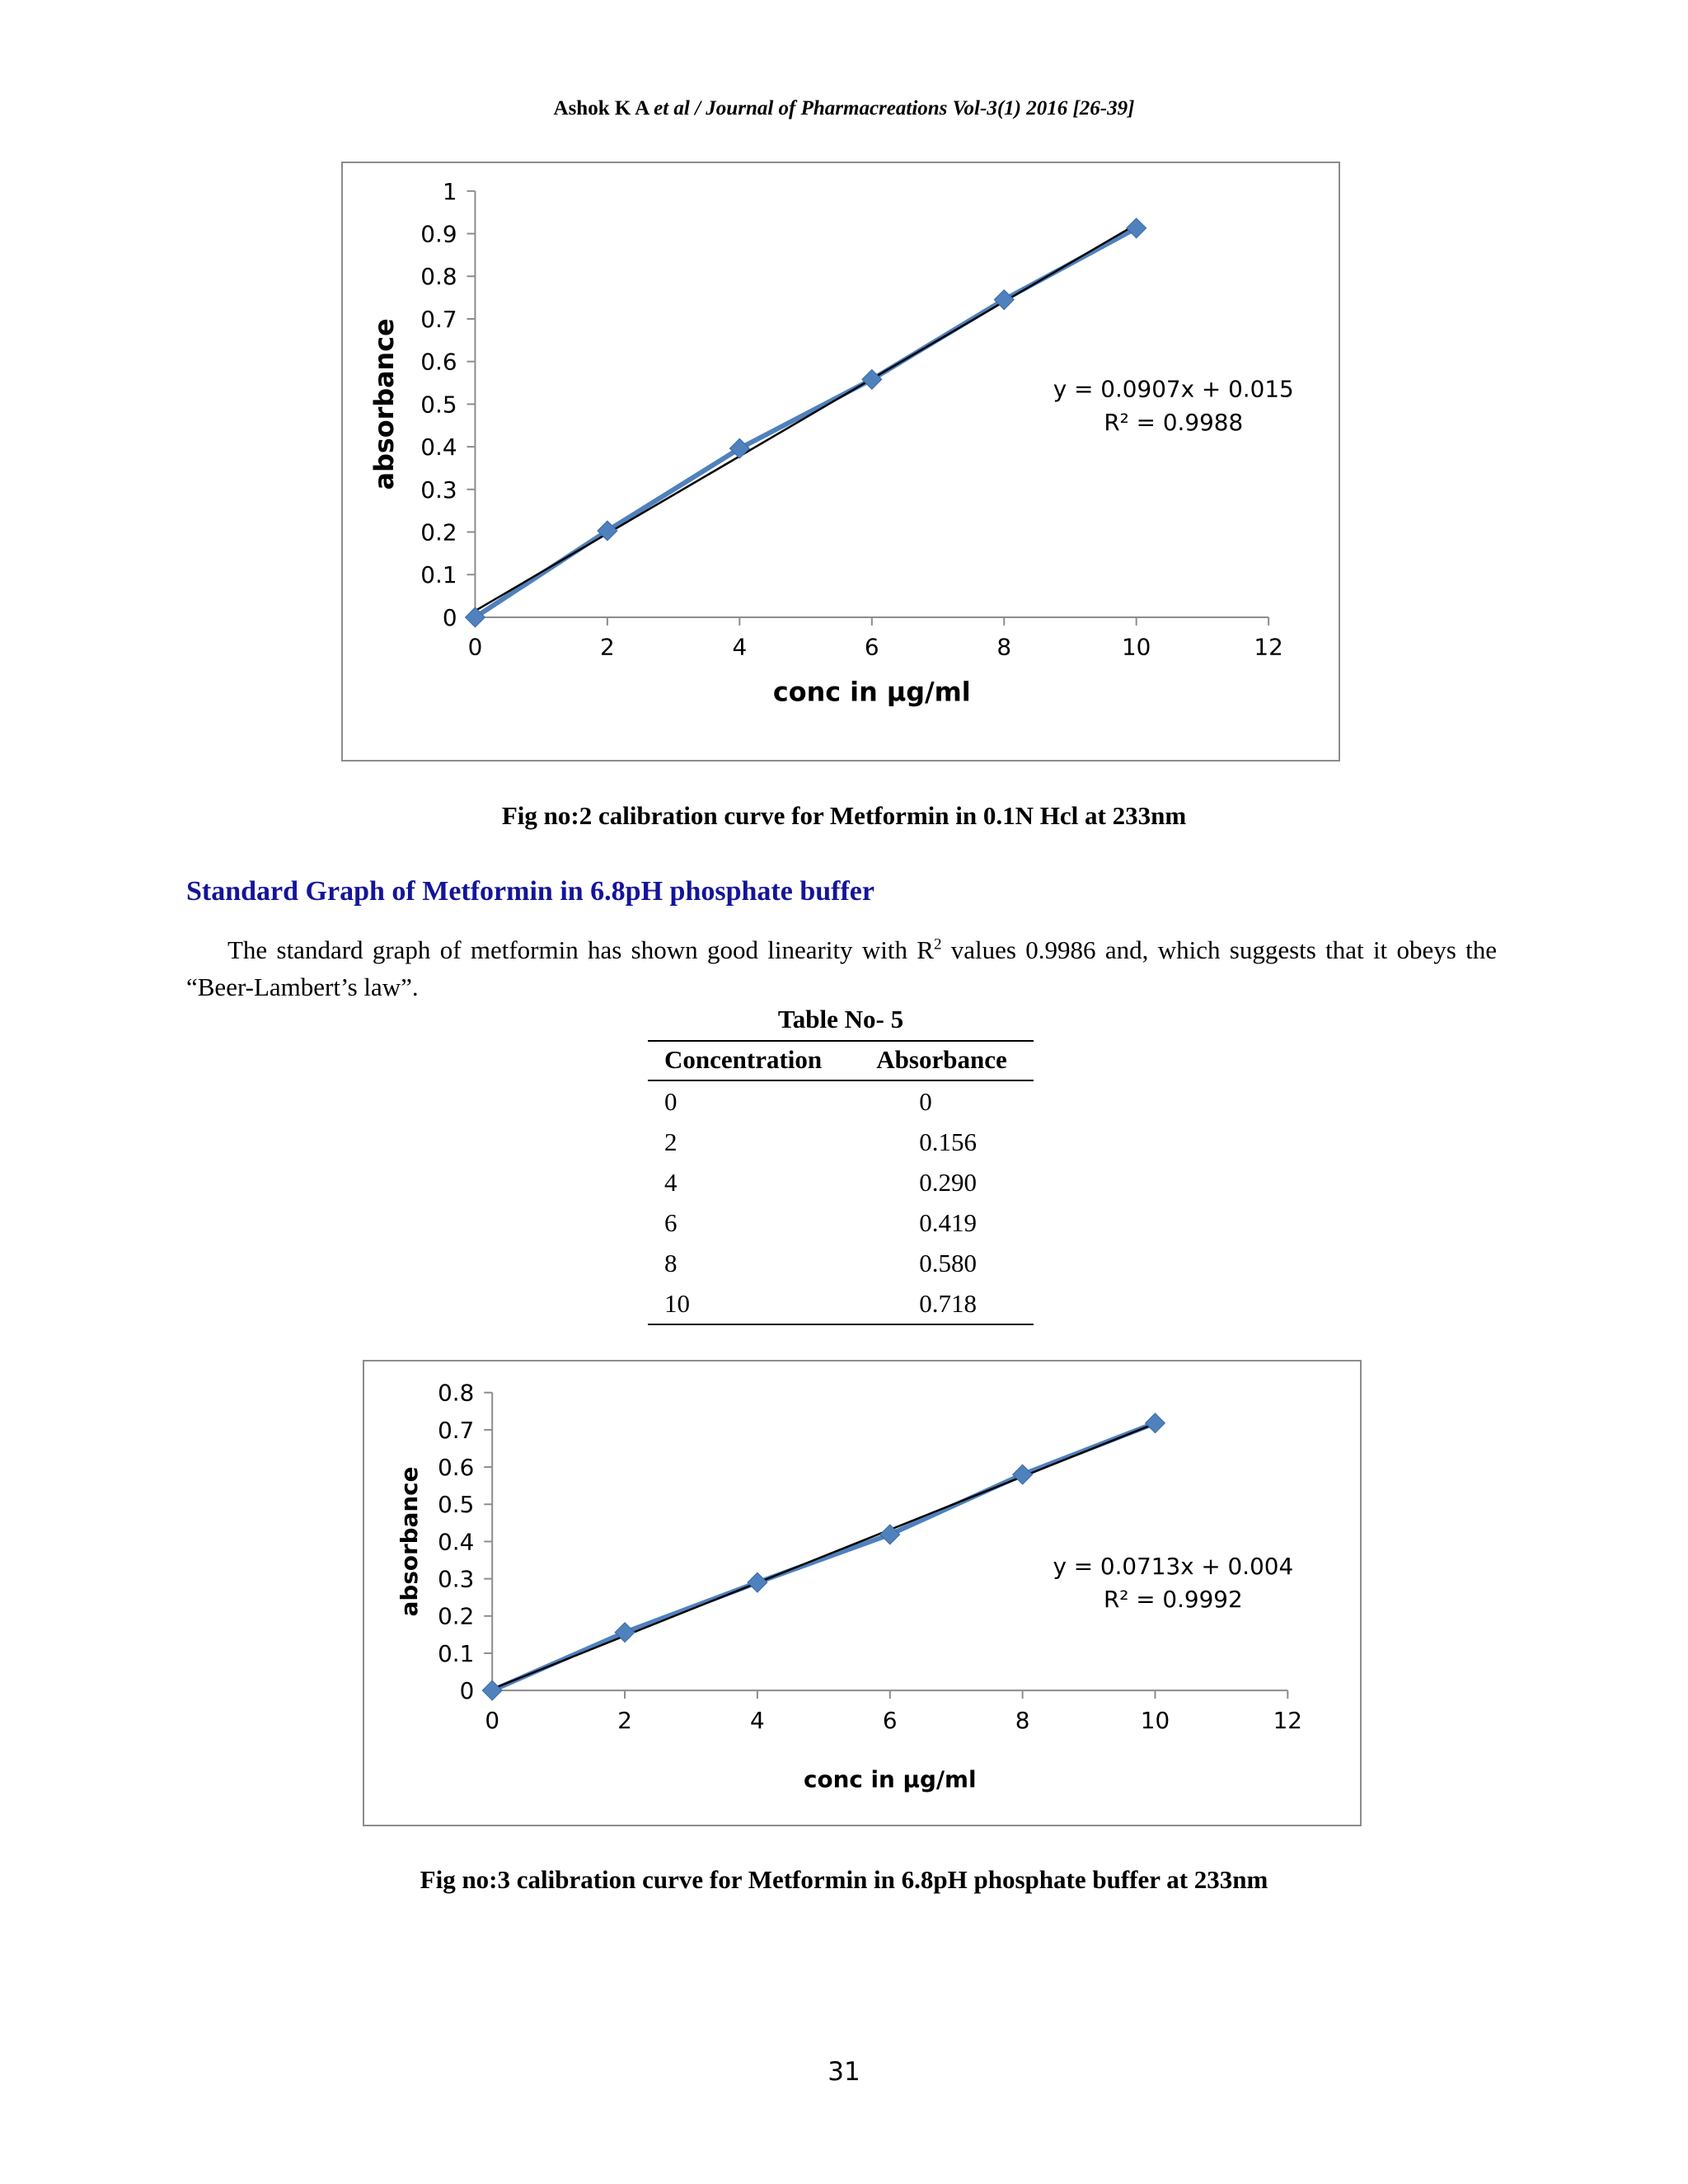  I want to click on chart-1-x-axis-label: conc in µg/ml, so click(872, 691).